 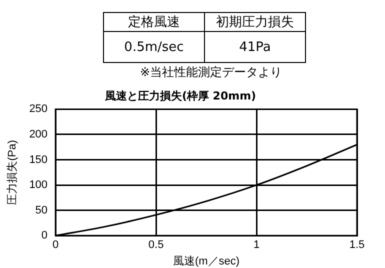 I want to click on y-tick-label: 0, so click(x=44, y=236).